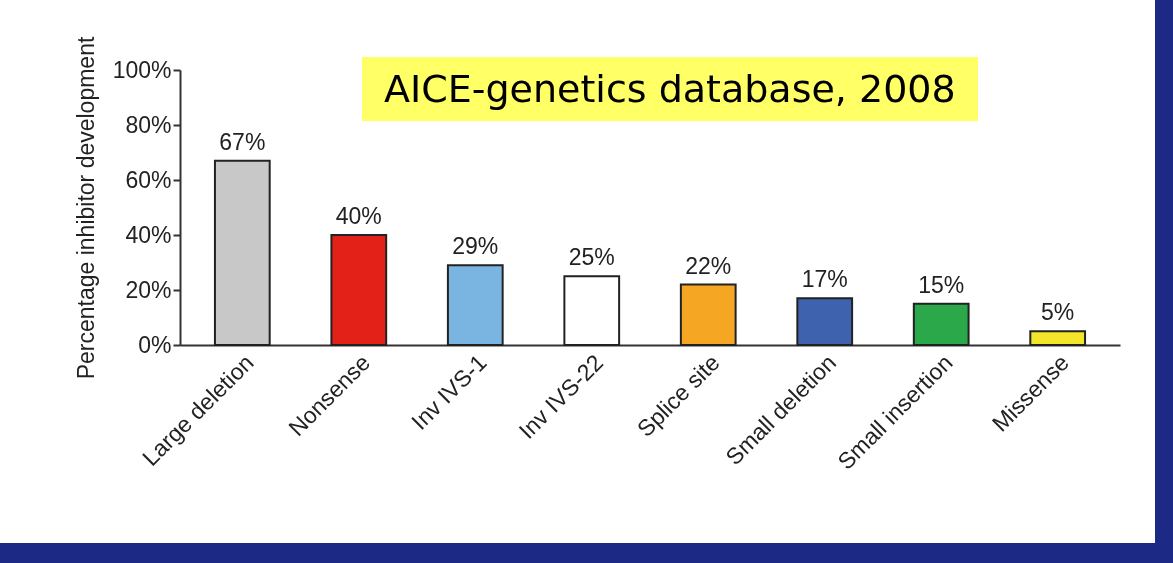 The width and height of the screenshot is (1173, 563). I want to click on data-label: 17%, so click(824, 279).